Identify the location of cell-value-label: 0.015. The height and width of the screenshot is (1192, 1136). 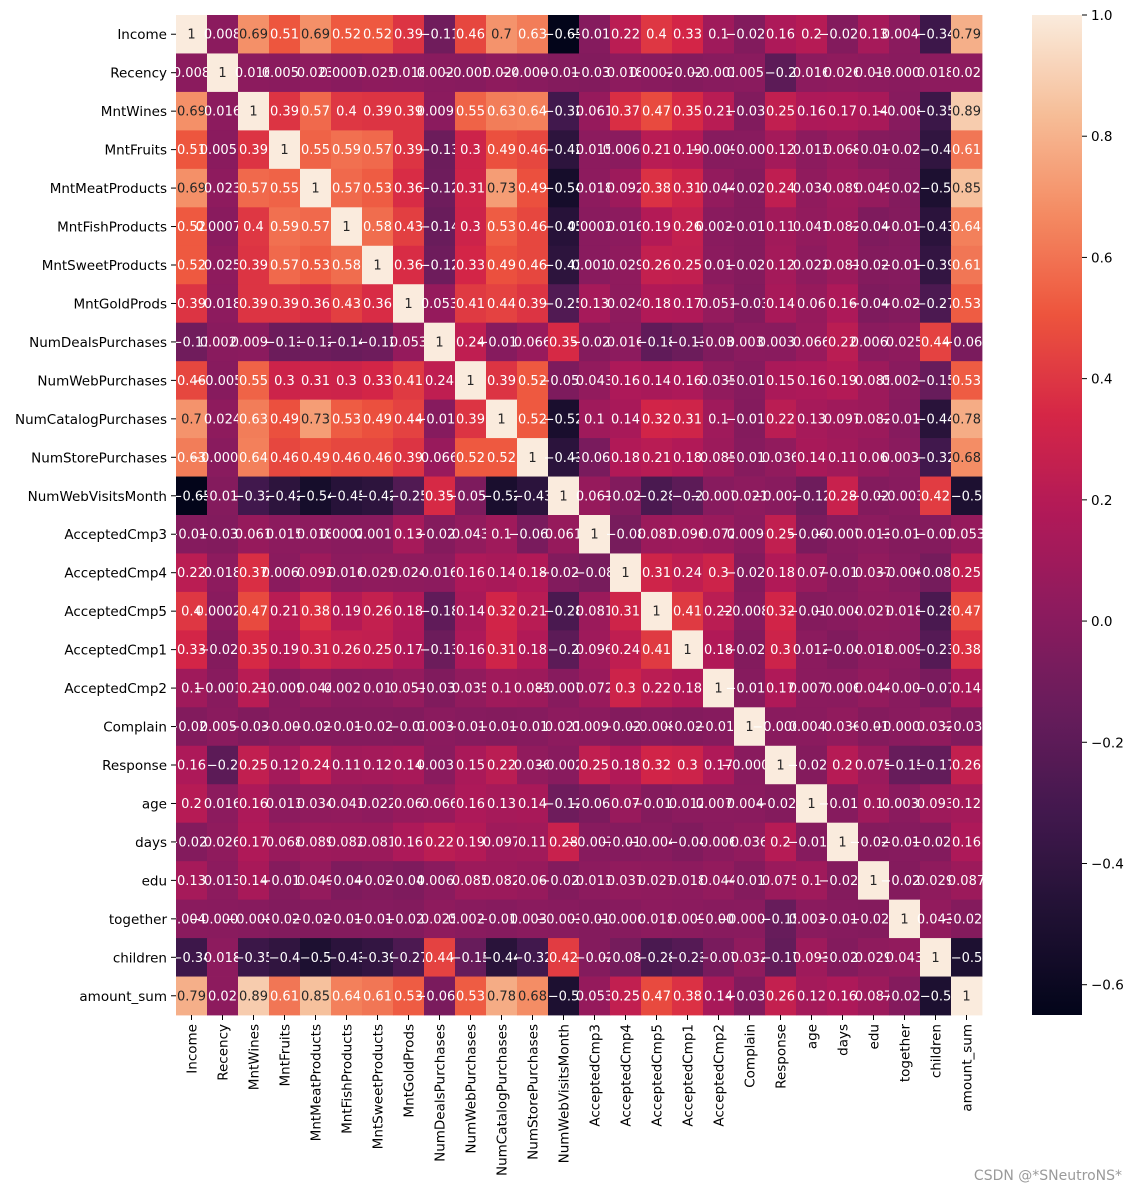
(284, 535).